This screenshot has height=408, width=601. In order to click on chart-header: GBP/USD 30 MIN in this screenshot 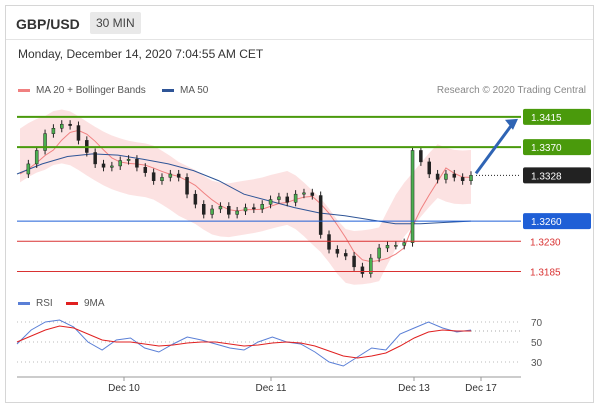, I will do `click(299, 23)`.